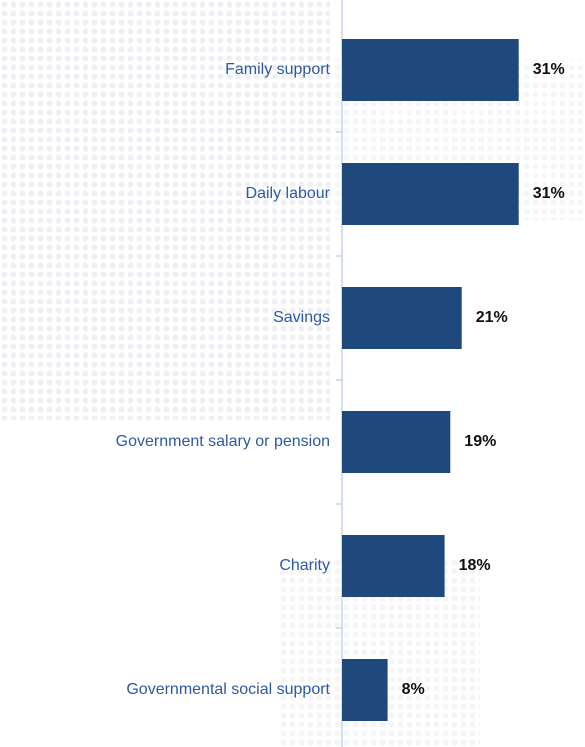  I want to click on value-label: 18%, so click(475, 565).